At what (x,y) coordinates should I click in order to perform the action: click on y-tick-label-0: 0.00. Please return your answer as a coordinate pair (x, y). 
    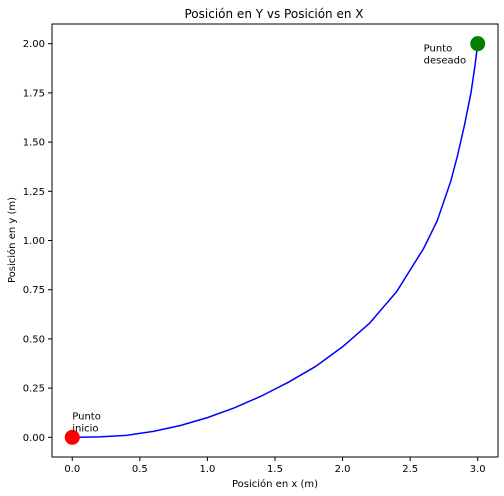
    Looking at the image, I should click on (34, 438).